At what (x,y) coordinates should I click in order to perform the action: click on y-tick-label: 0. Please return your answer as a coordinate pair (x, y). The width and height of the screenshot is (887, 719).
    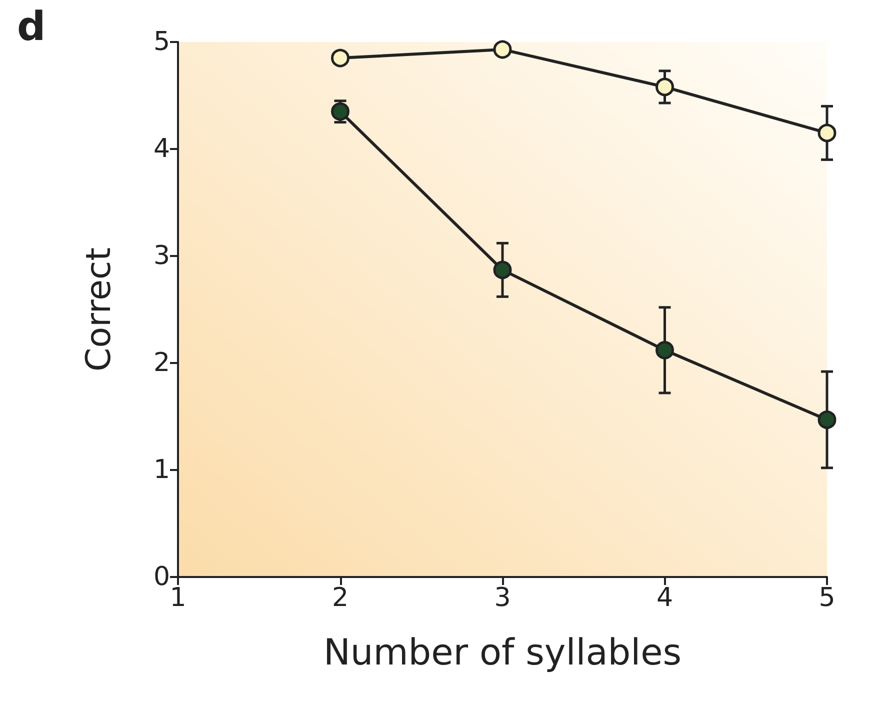
    Looking at the image, I should click on (161, 577).